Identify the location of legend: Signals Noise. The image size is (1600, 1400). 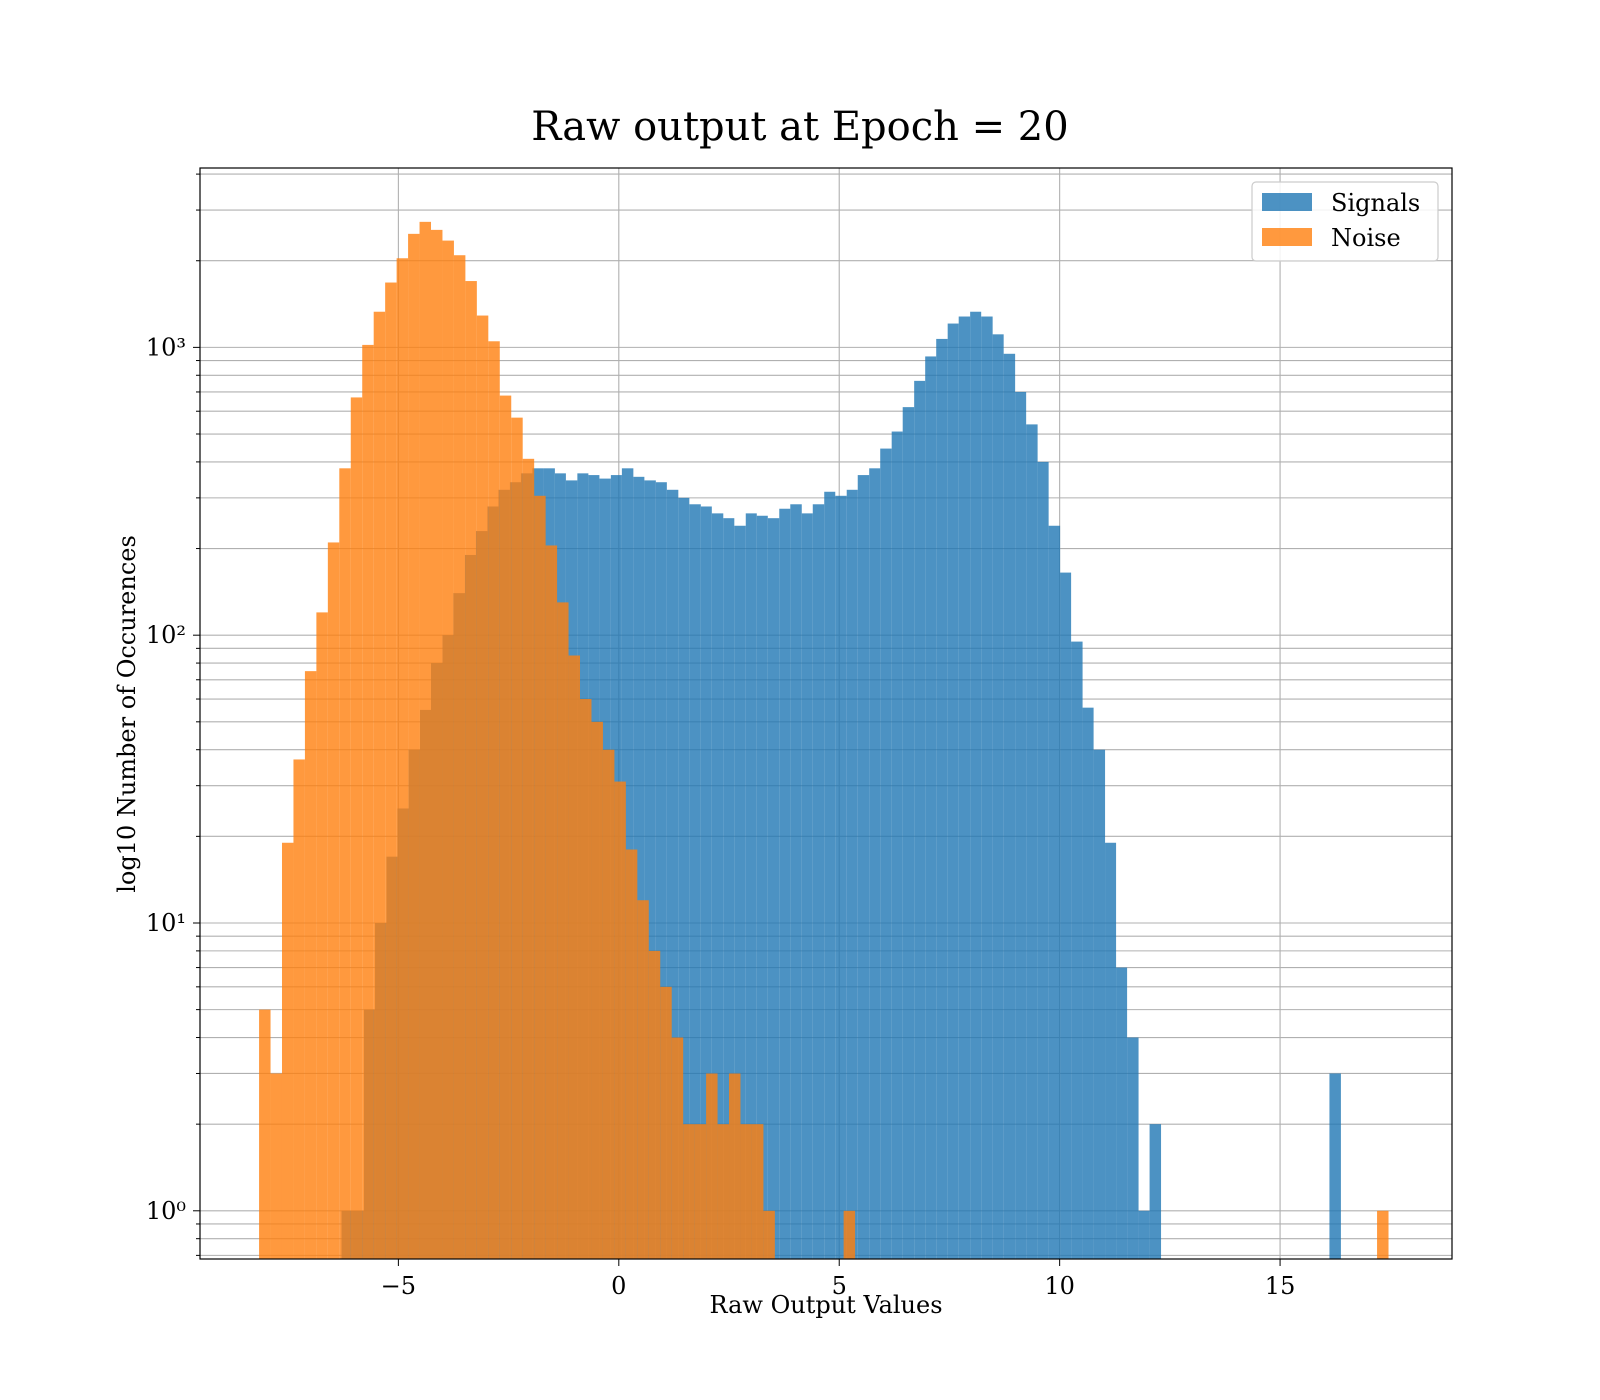
(1345, 221).